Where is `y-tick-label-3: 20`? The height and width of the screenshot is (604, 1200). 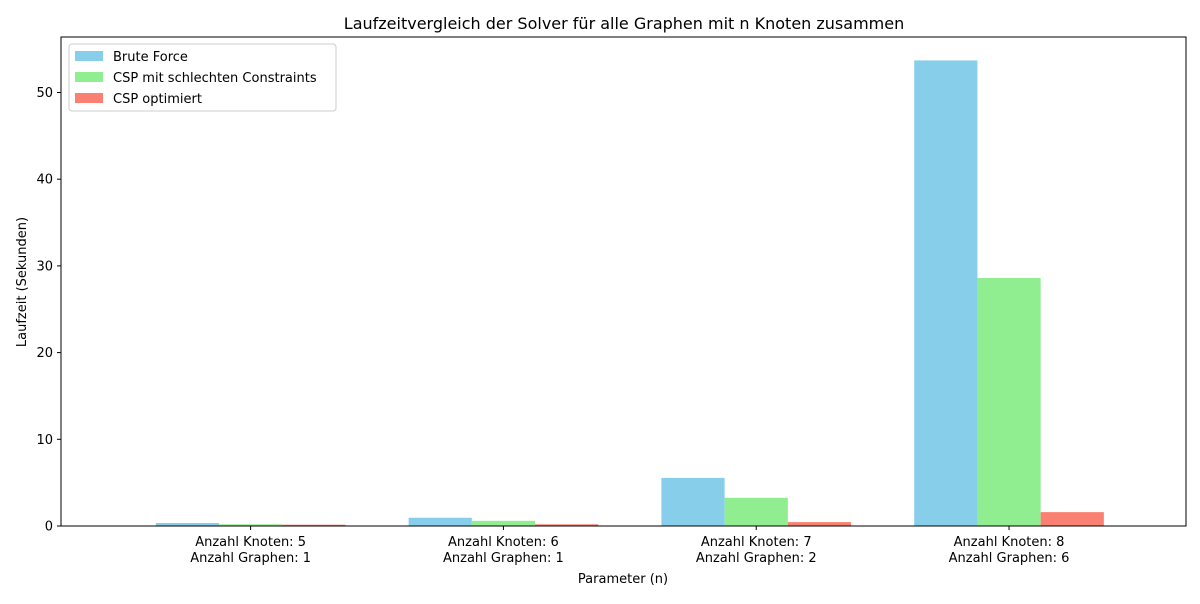 y-tick-label-3: 20 is located at coordinates (44, 353).